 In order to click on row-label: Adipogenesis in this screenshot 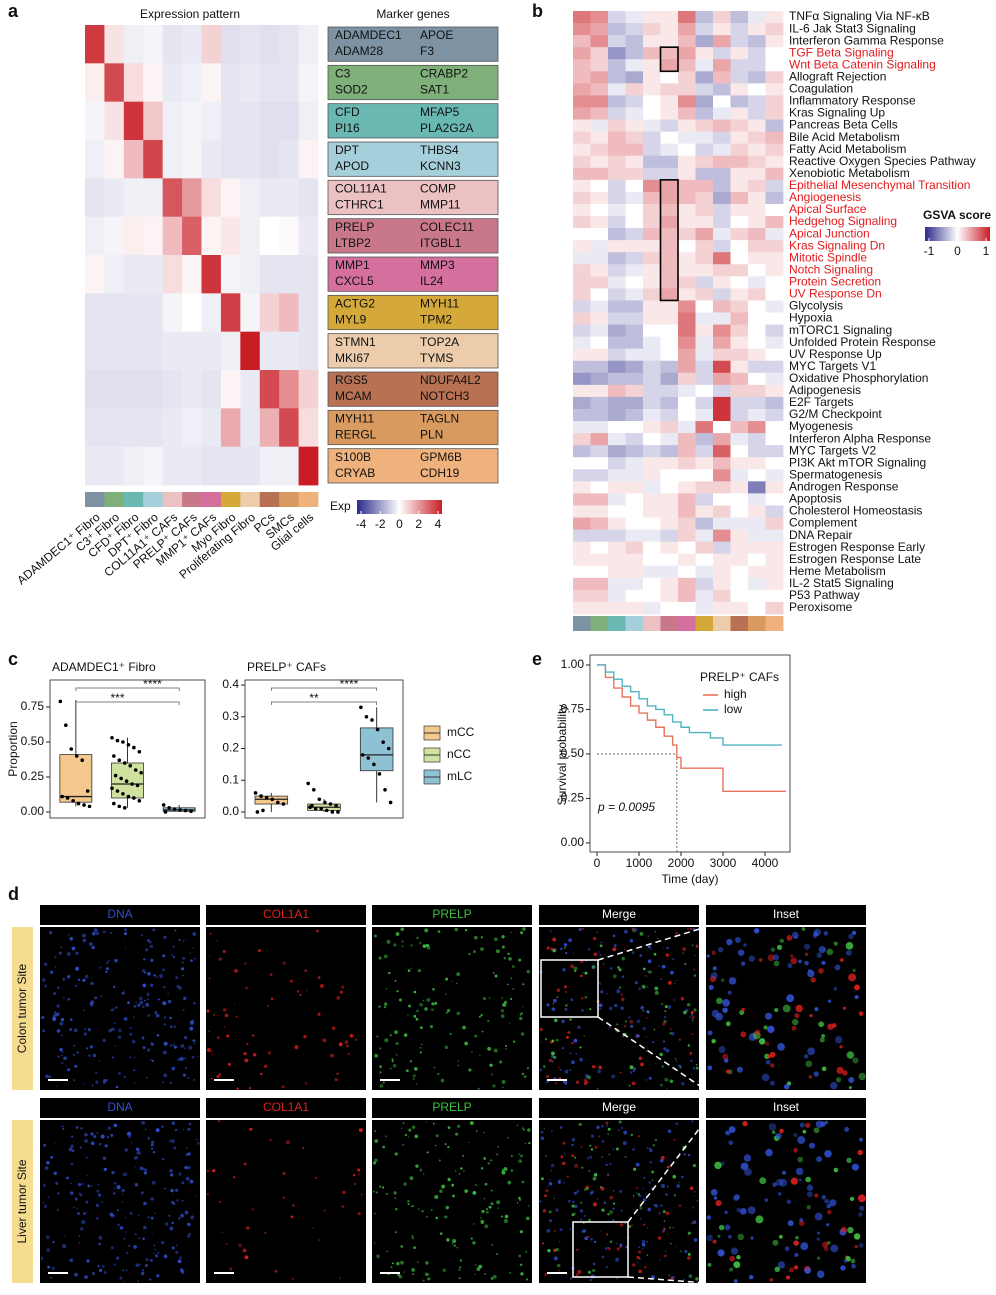, I will do `click(825, 390)`.